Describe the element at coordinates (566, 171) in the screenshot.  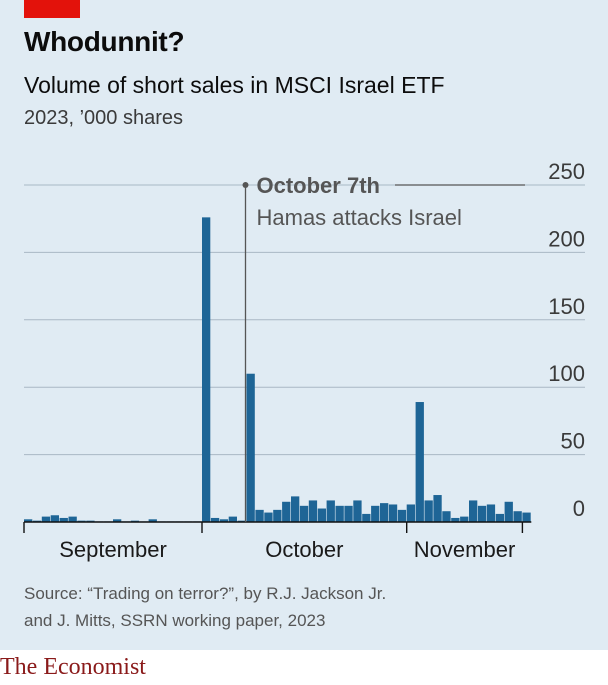
I see `y-tick-label: 250` at that location.